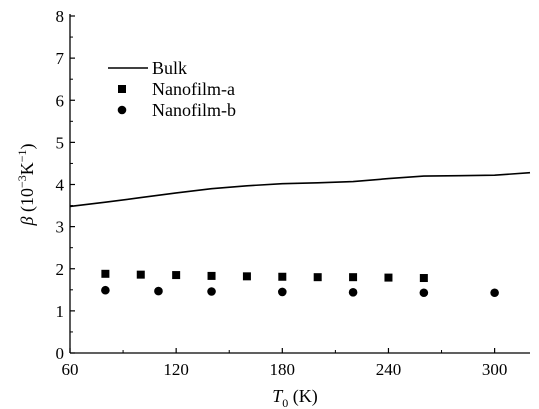  I want to click on y-axis-title: β (10−3K−1), so click(26, 184).